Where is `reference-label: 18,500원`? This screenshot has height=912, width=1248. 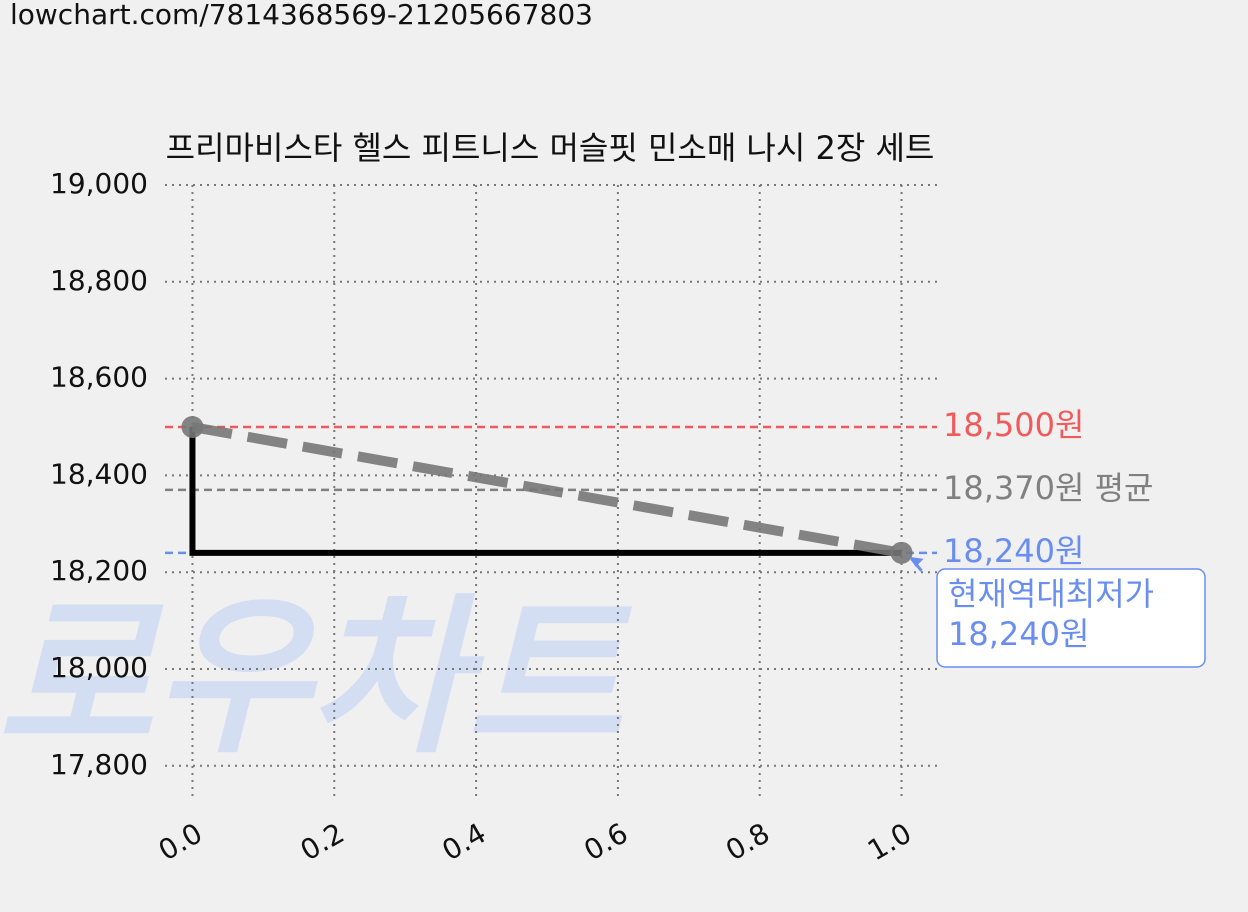 reference-label: 18,500원 is located at coordinates (1013, 425).